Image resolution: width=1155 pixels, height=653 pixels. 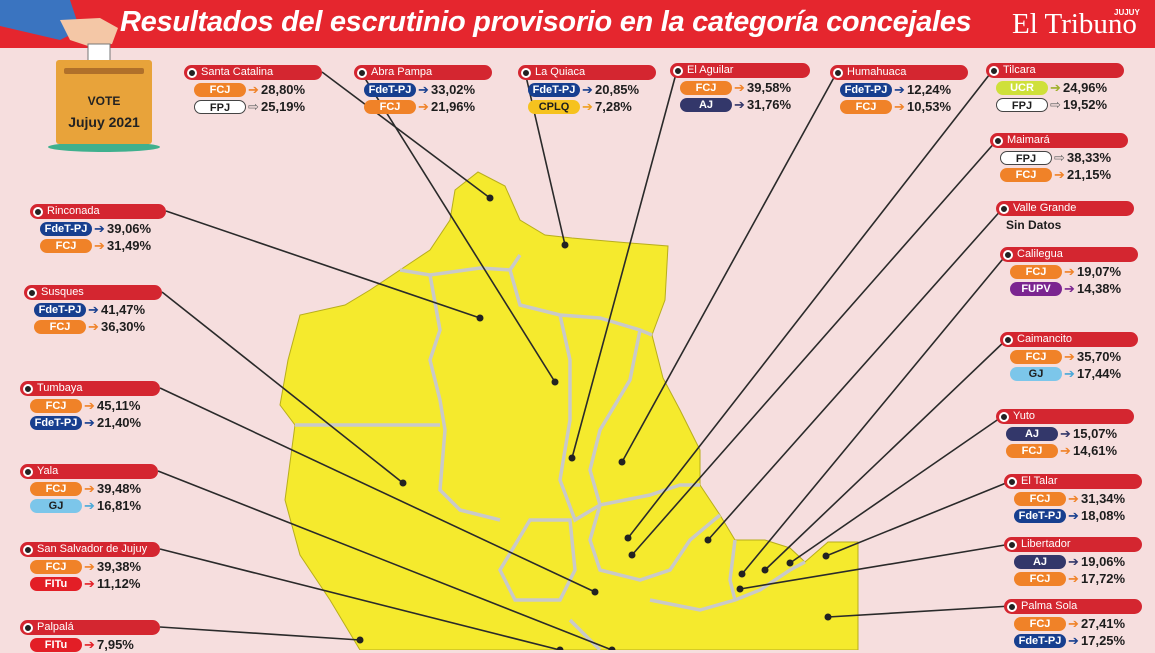 What do you see at coordinates (1103, 640) in the screenshot?
I see `vote-percentage: 17,25%` at bounding box center [1103, 640].